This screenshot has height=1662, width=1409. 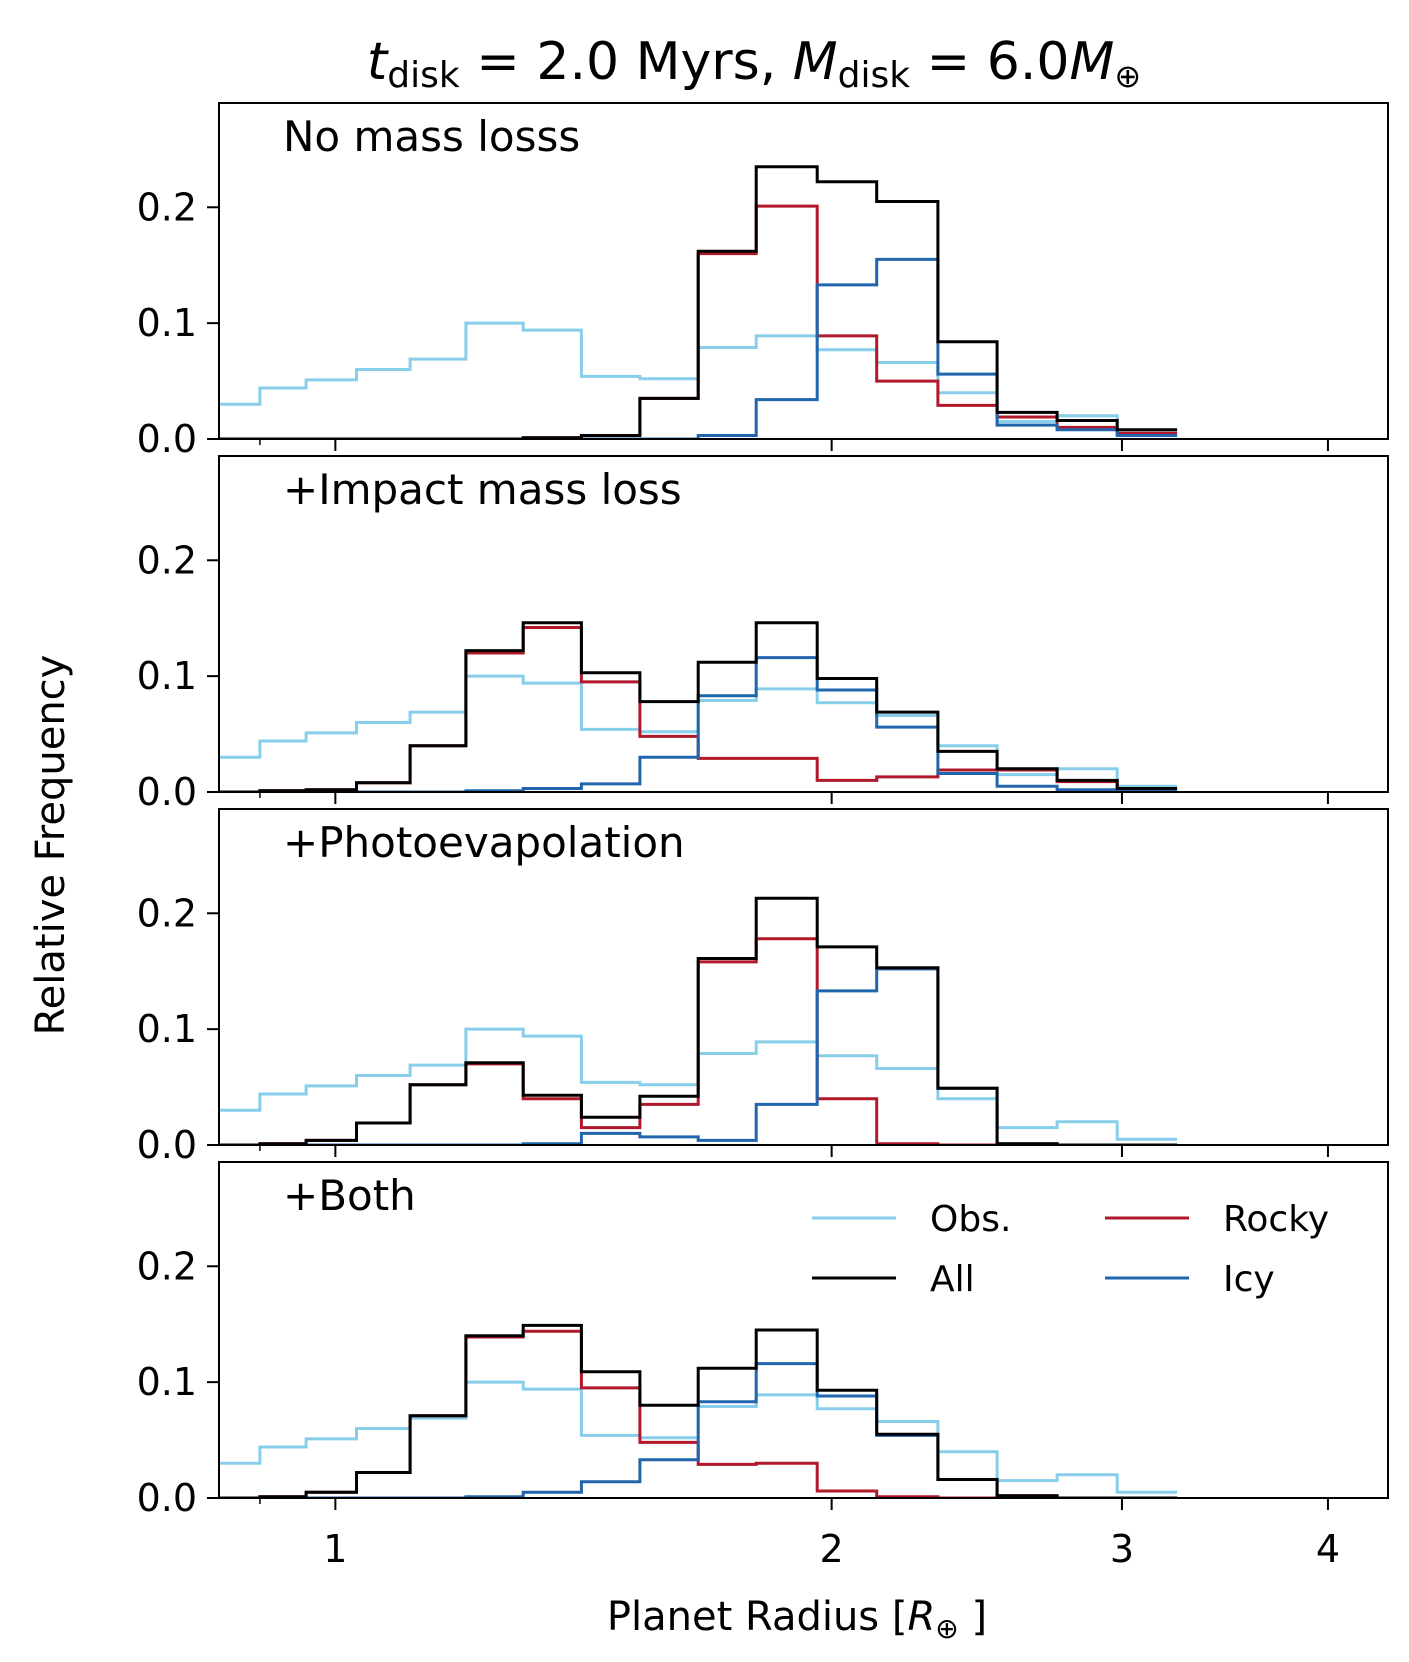 What do you see at coordinates (335, 1549) in the screenshot?
I see `x-tick-label: 1` at bounding box center [335, 1549].